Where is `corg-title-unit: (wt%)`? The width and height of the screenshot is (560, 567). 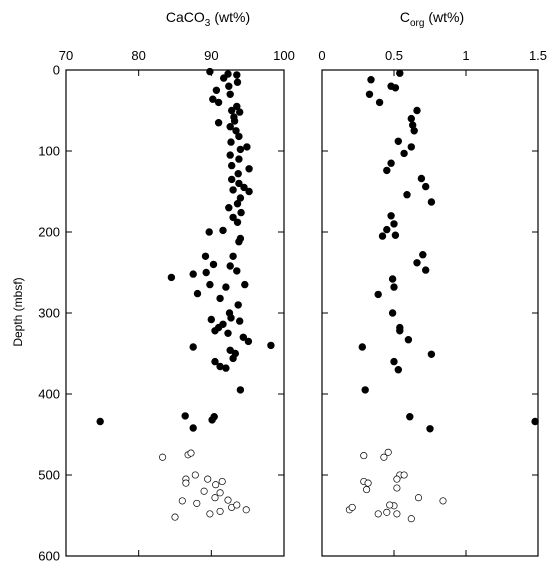
corg-title-unit: (wt%) is located at coordinates (446, 17).